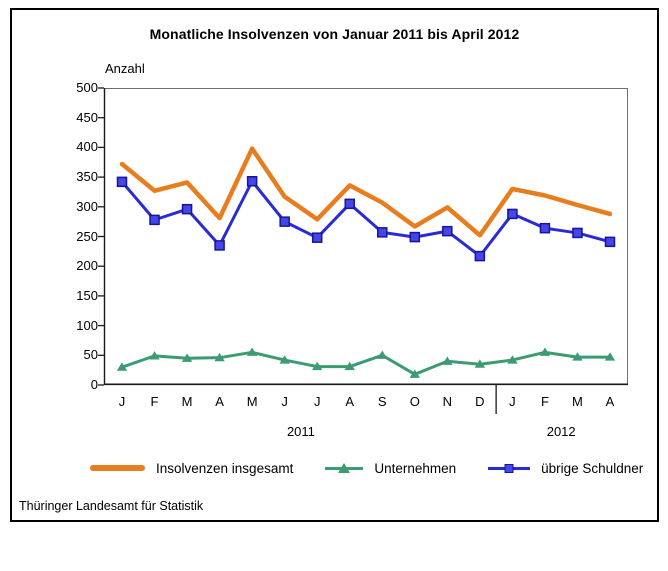  I want to click on legend-item-uebrige: übrige Schuldner, so click(565, 468).